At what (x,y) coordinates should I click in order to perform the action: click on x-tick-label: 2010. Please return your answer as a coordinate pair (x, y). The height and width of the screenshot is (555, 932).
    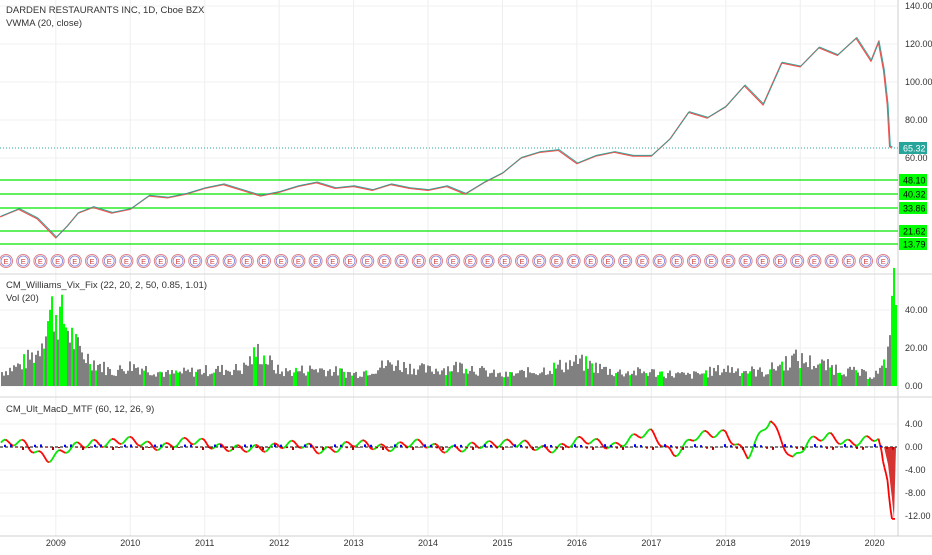
    Looking at the image, I should click on (130, 543).